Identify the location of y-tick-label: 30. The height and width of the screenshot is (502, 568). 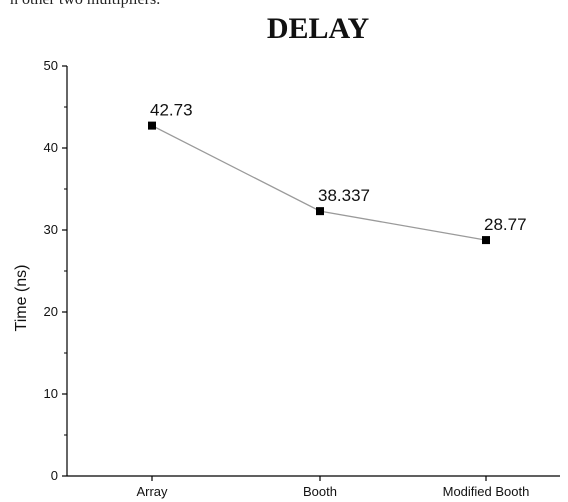
(51, 229).